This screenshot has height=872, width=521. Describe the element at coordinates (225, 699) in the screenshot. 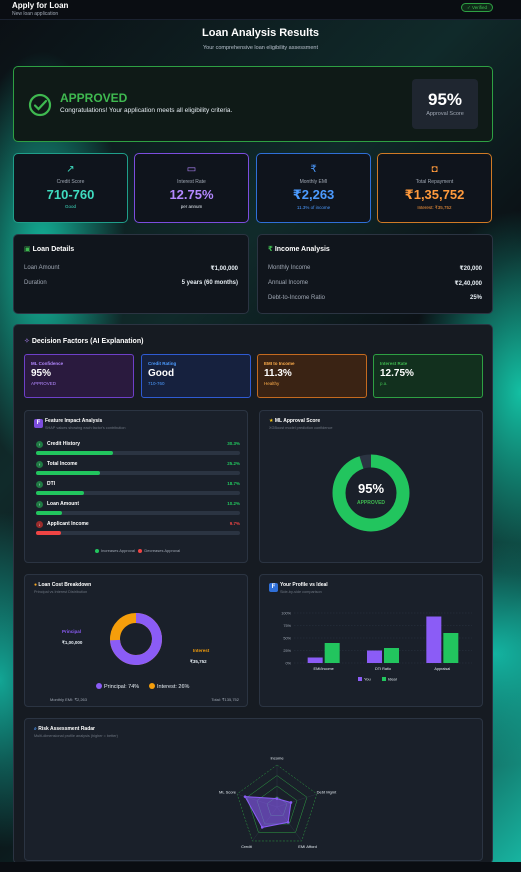

I see `cost-total-label: Total: ₹135,752` at that location.